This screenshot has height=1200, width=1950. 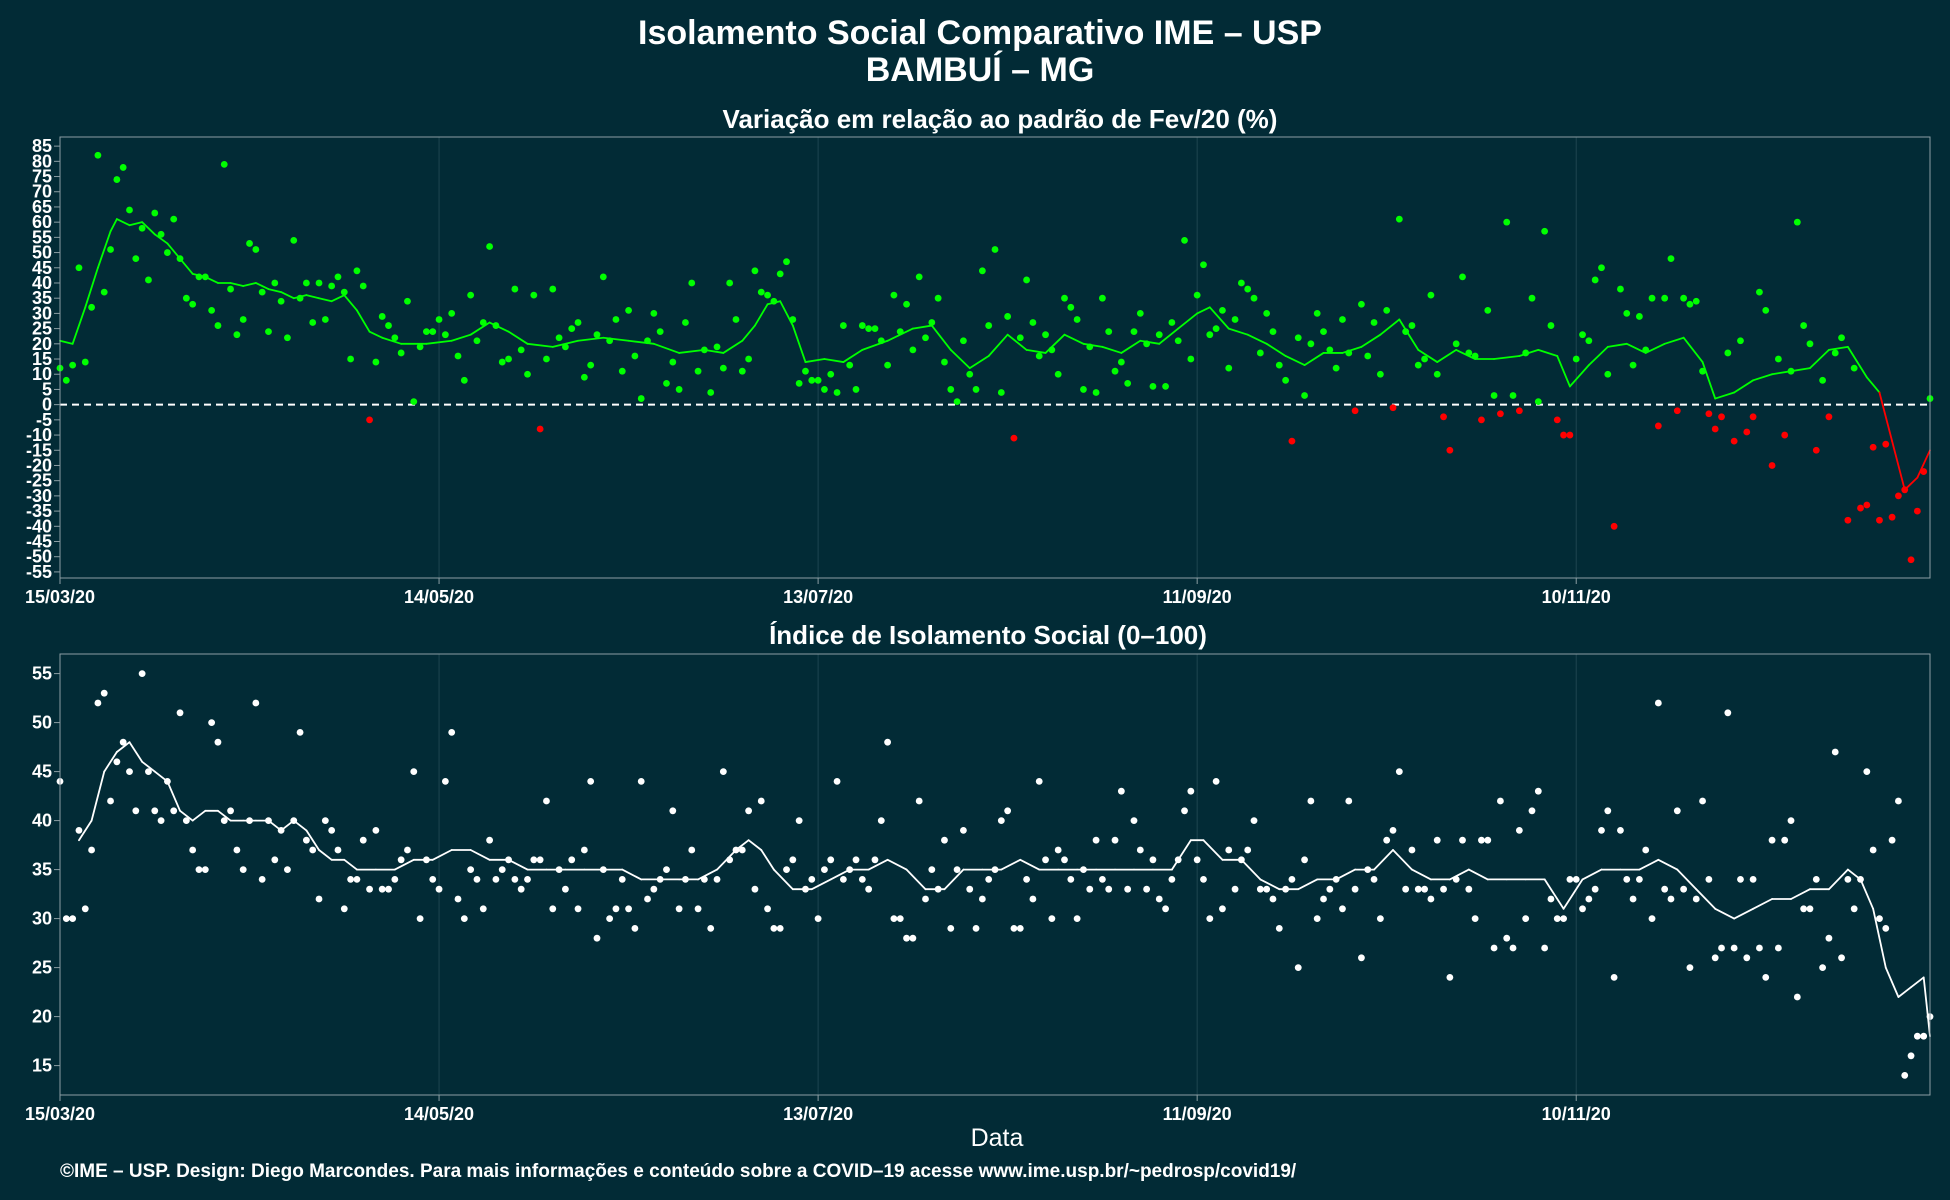 What do you see at coordinates (42, 359) in the screenshot?
I see `p1-ytick-label-14: 15` at bounding box center [42, 359].